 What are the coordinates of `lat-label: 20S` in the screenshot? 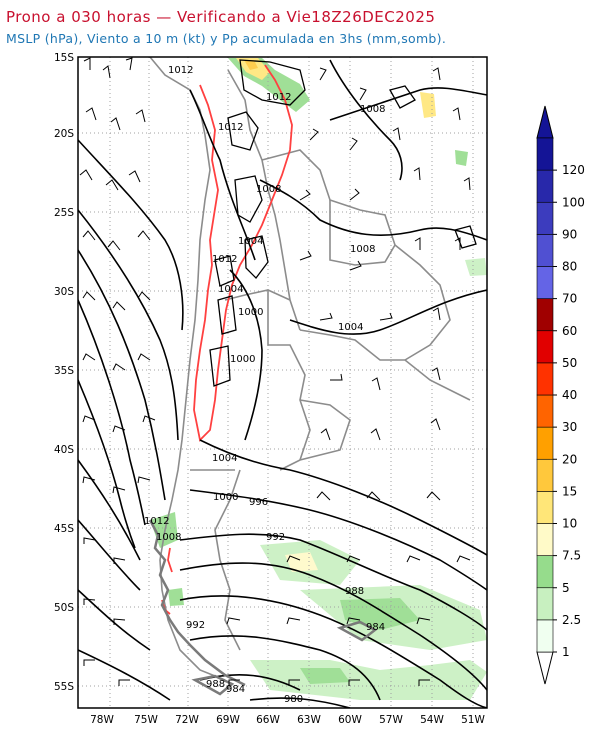 It's located at (64, 134).